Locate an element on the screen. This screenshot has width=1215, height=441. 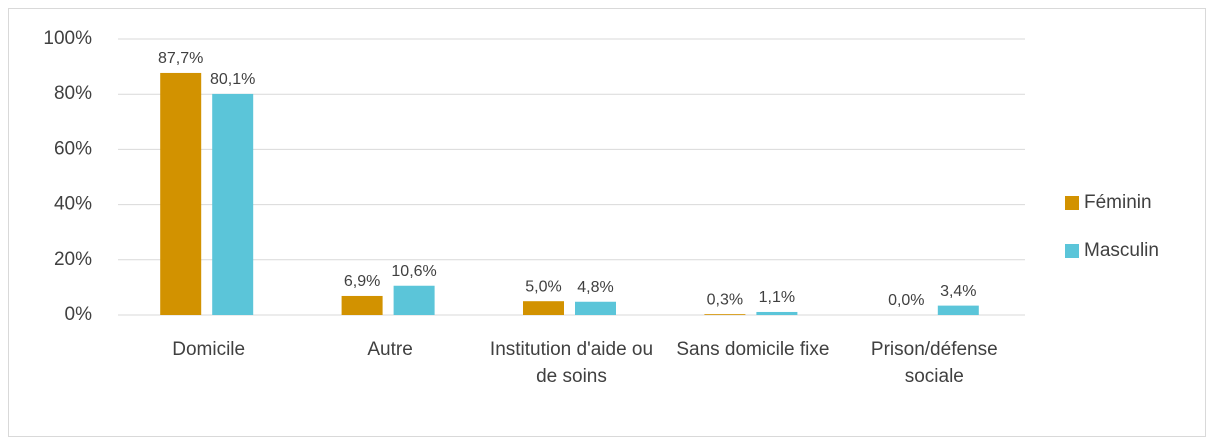
data-label: 80,1% is located at coordinates (232, 79).